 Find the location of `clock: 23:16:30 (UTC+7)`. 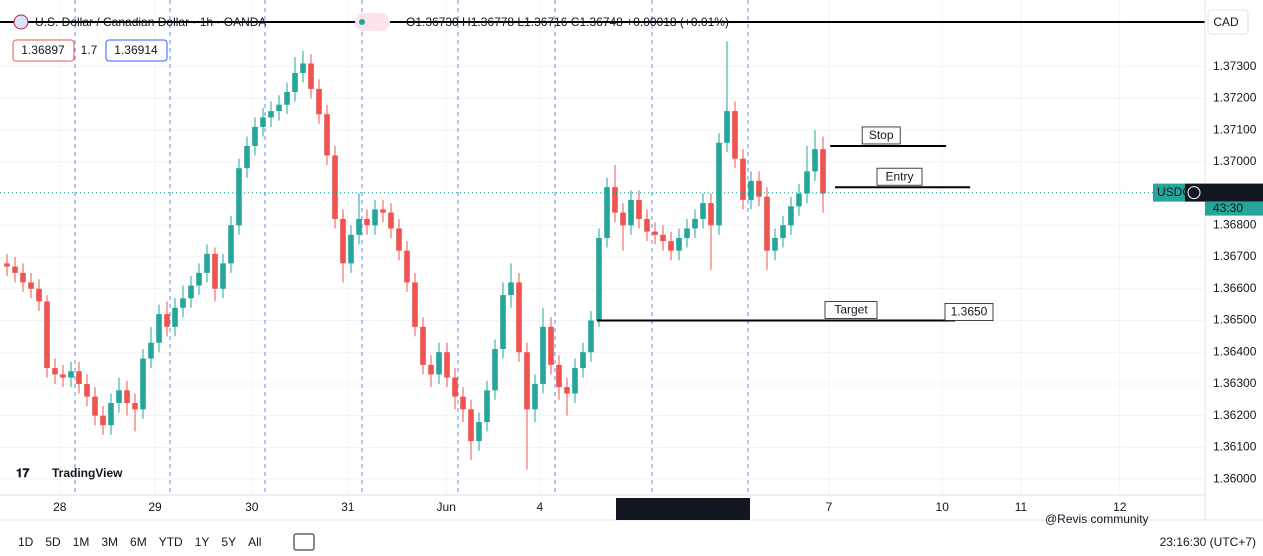

clock: 23:16:30 (UTC+7) is located at coordinates (1208, 542).